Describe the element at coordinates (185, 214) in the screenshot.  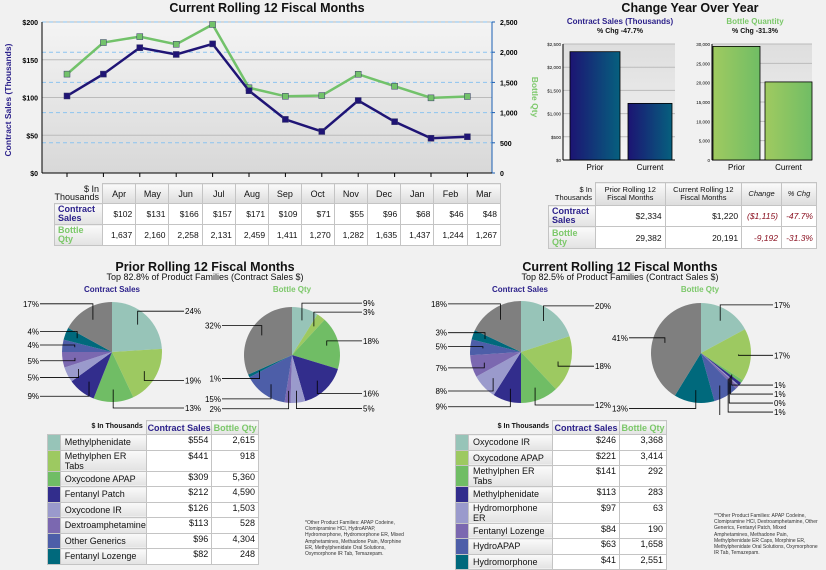
I see `month-value: $166` at that location.